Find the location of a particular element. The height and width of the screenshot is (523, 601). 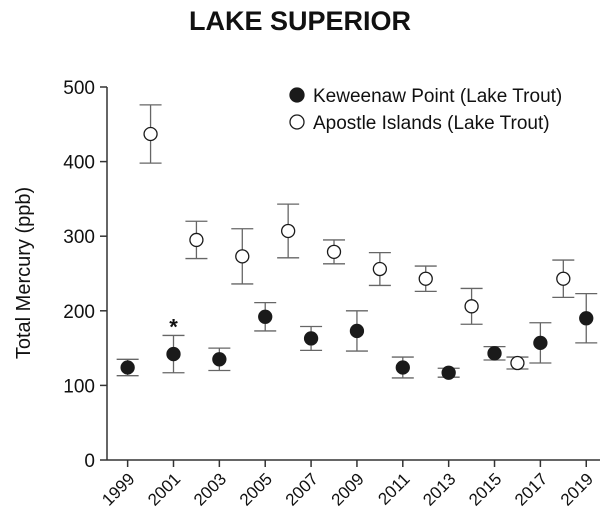

y-tick-label: 100 is located at coordinates (79, 386).